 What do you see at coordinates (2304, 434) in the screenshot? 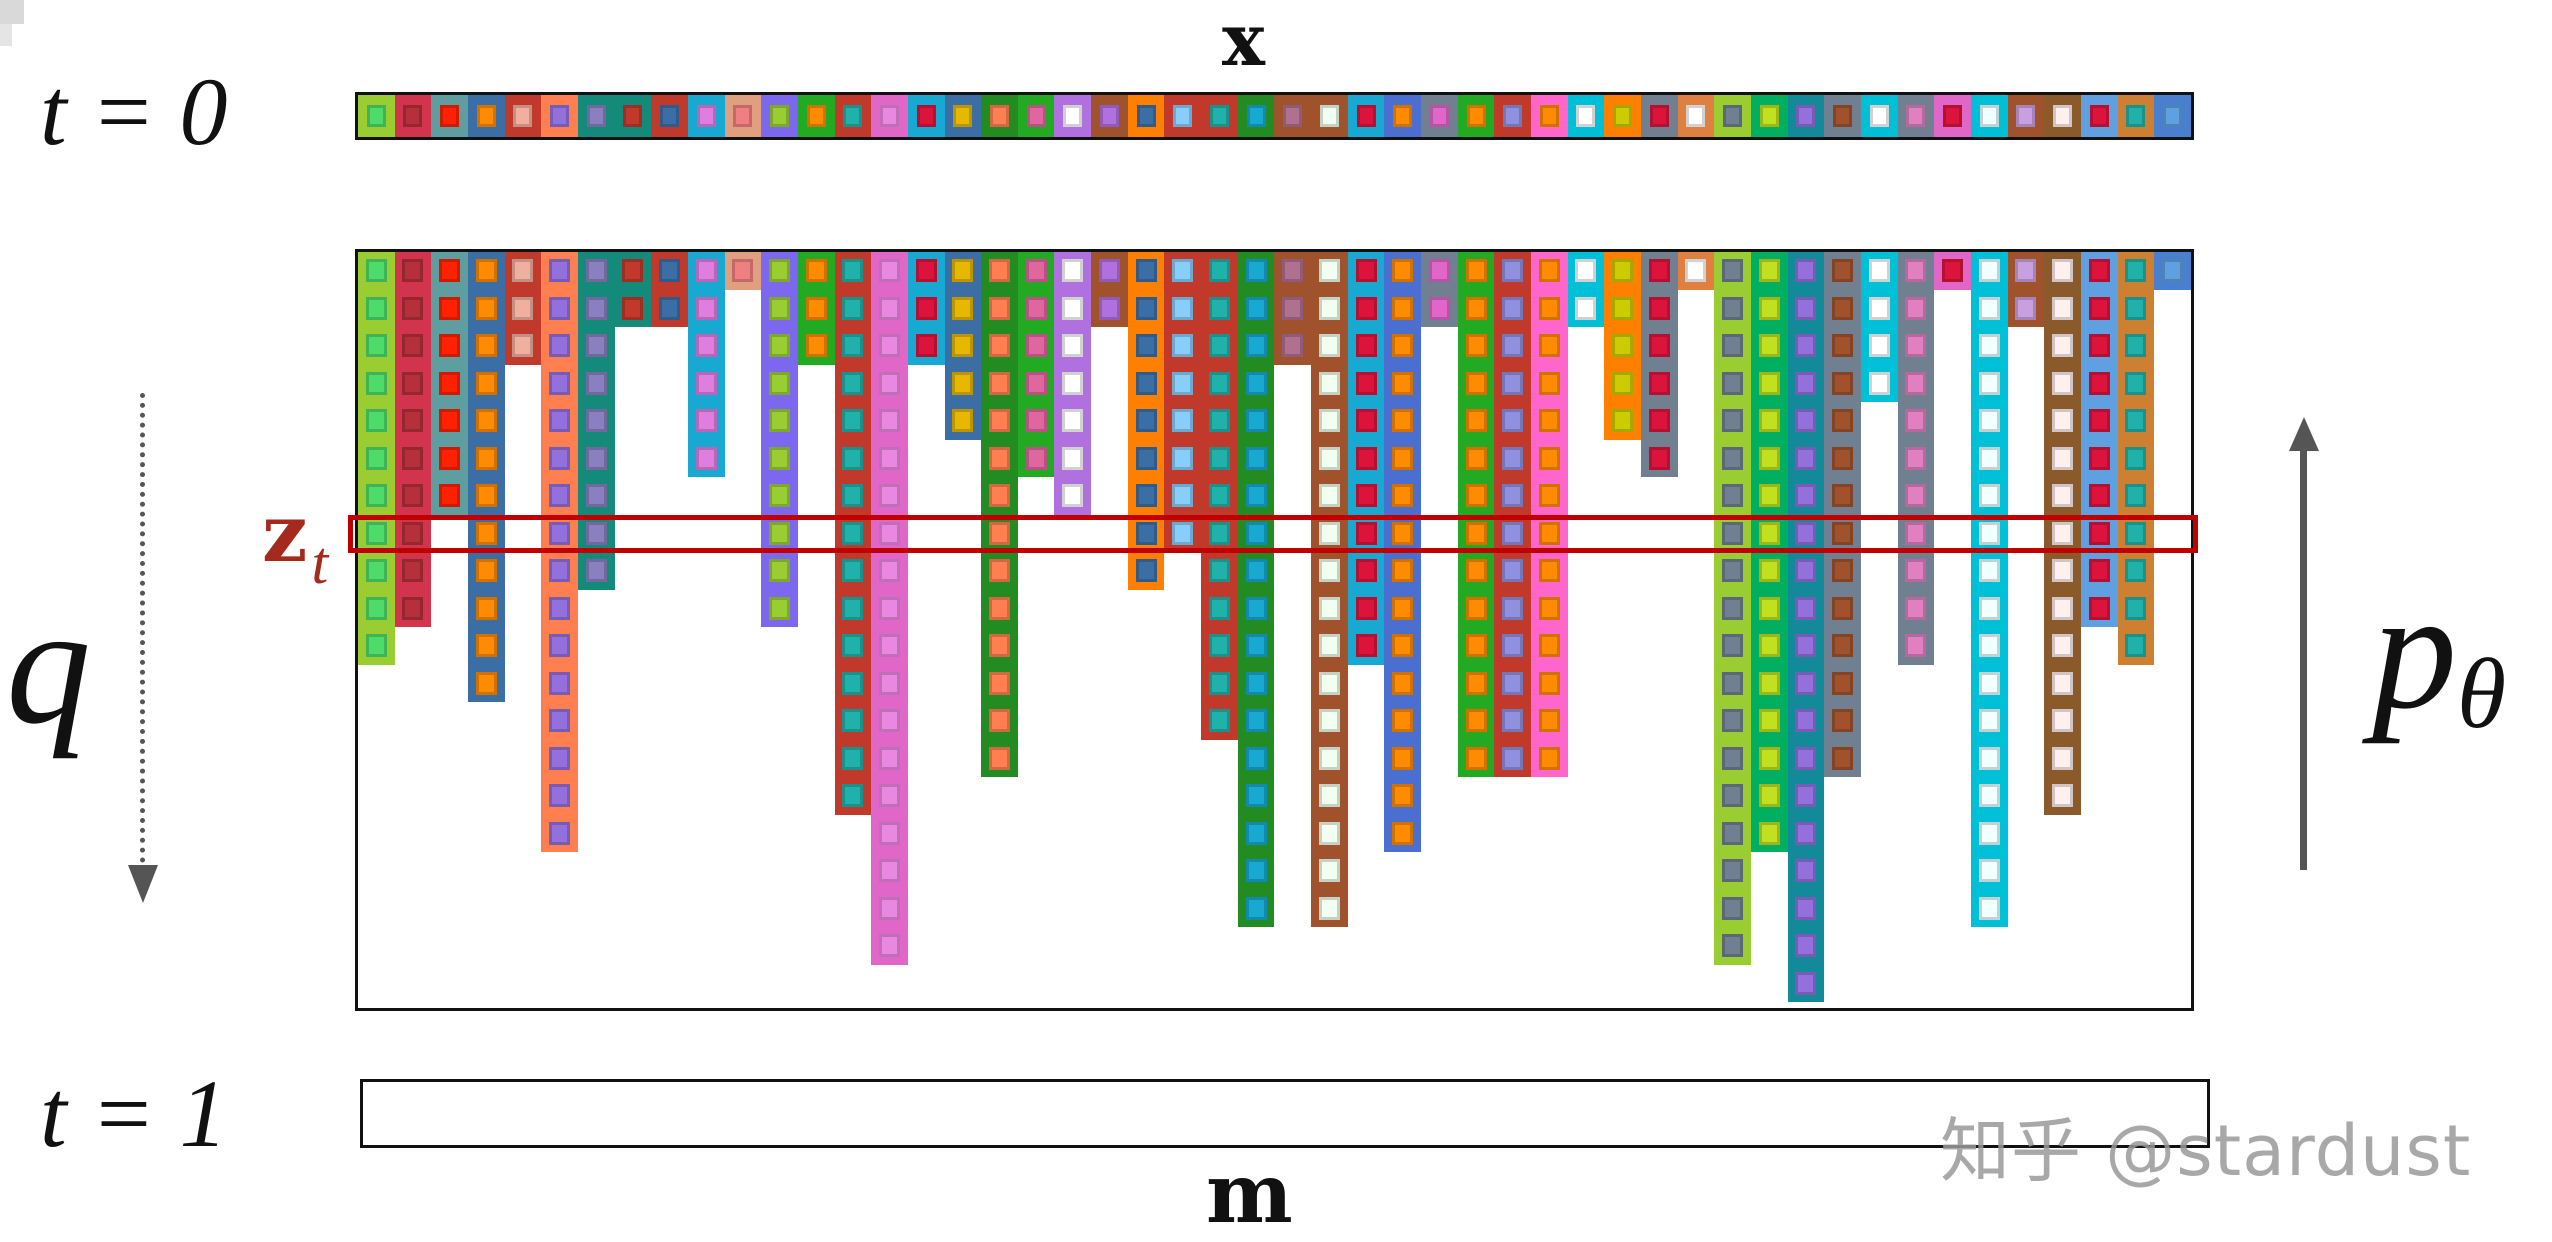
I see `arrow-up-icon` at bounding box center [2304, 434].